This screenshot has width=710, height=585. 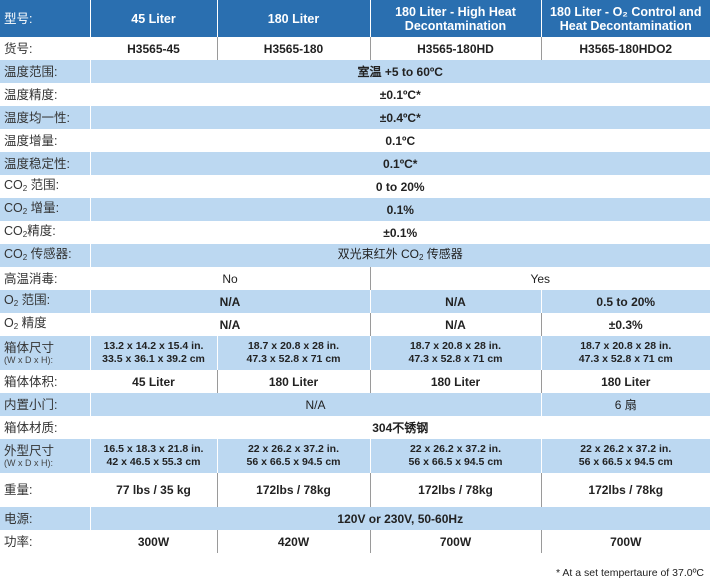 What do you see at coordinates (355, 232) in the screenshot?
I see `co2-accuracy-row: CO2精度: ±0.1%` at bounding box center [355, 232].